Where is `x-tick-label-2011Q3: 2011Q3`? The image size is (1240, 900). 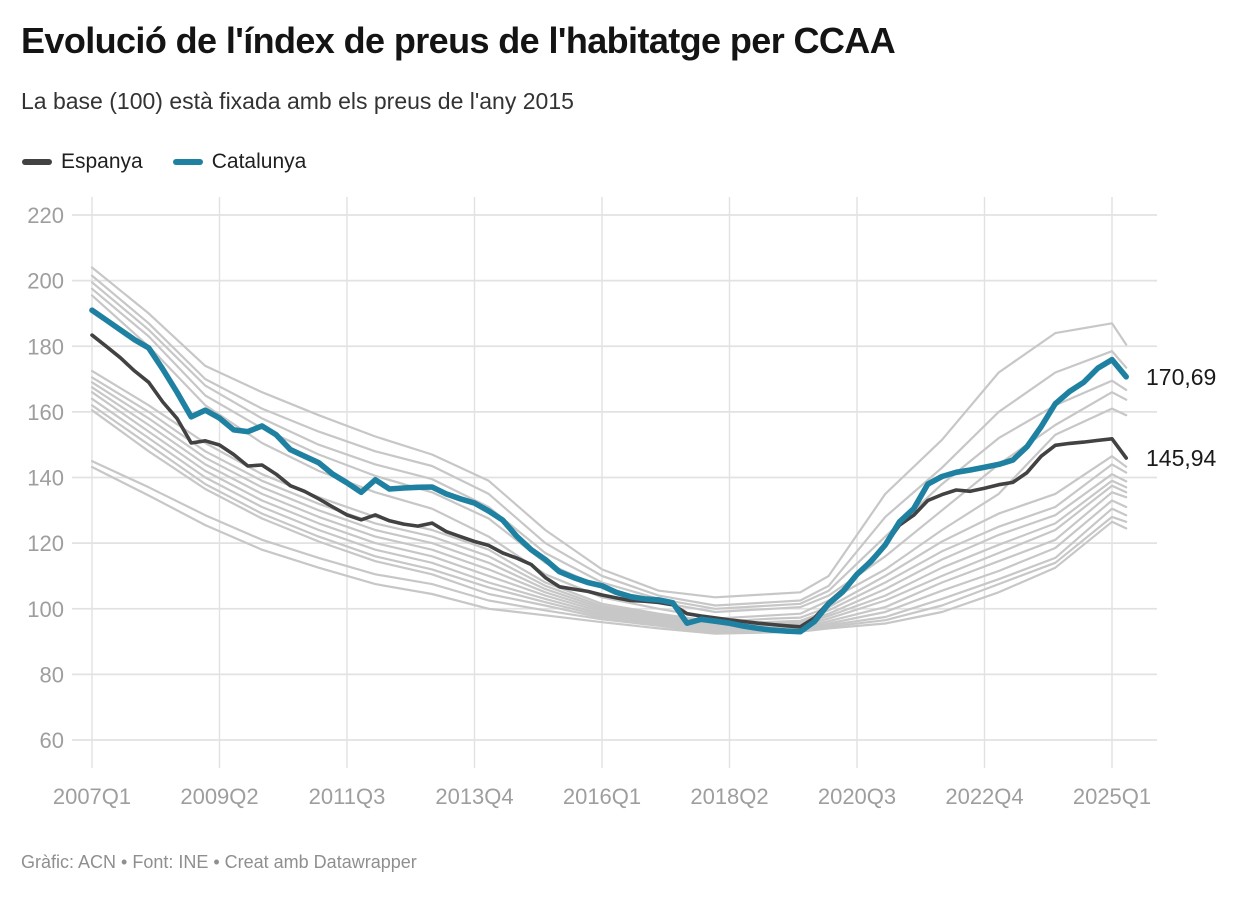 x-tick-label-2011Q3: 2011Q3 is located at coordinates (347, 796).